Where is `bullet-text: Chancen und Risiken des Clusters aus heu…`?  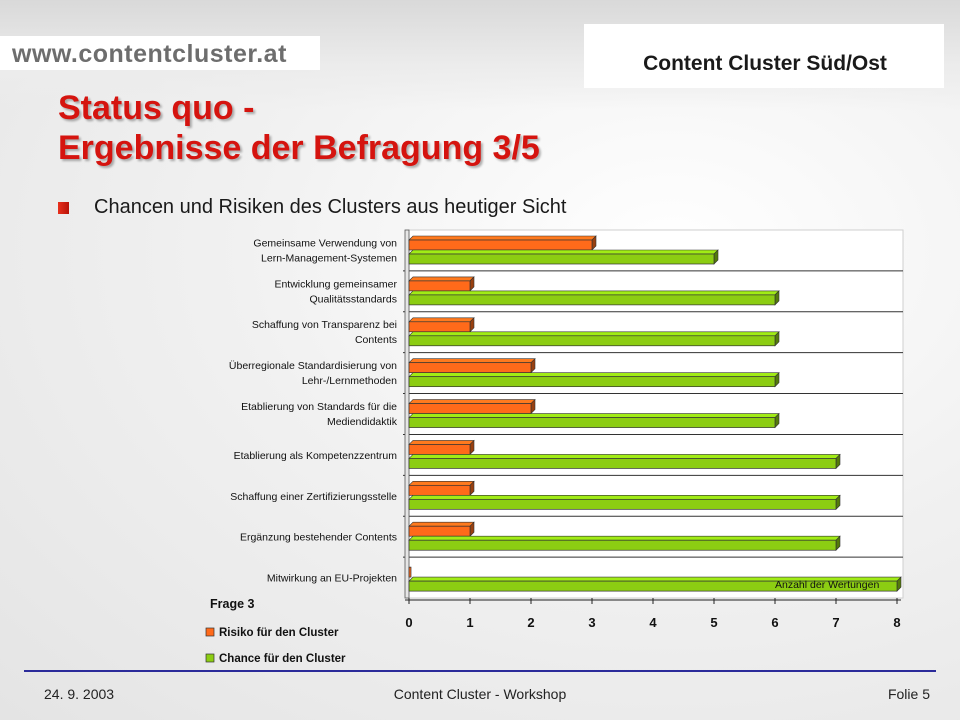
bullet-text: Chancen und Risiken des Clusters aus heu… is located at coordinates (330, 207).